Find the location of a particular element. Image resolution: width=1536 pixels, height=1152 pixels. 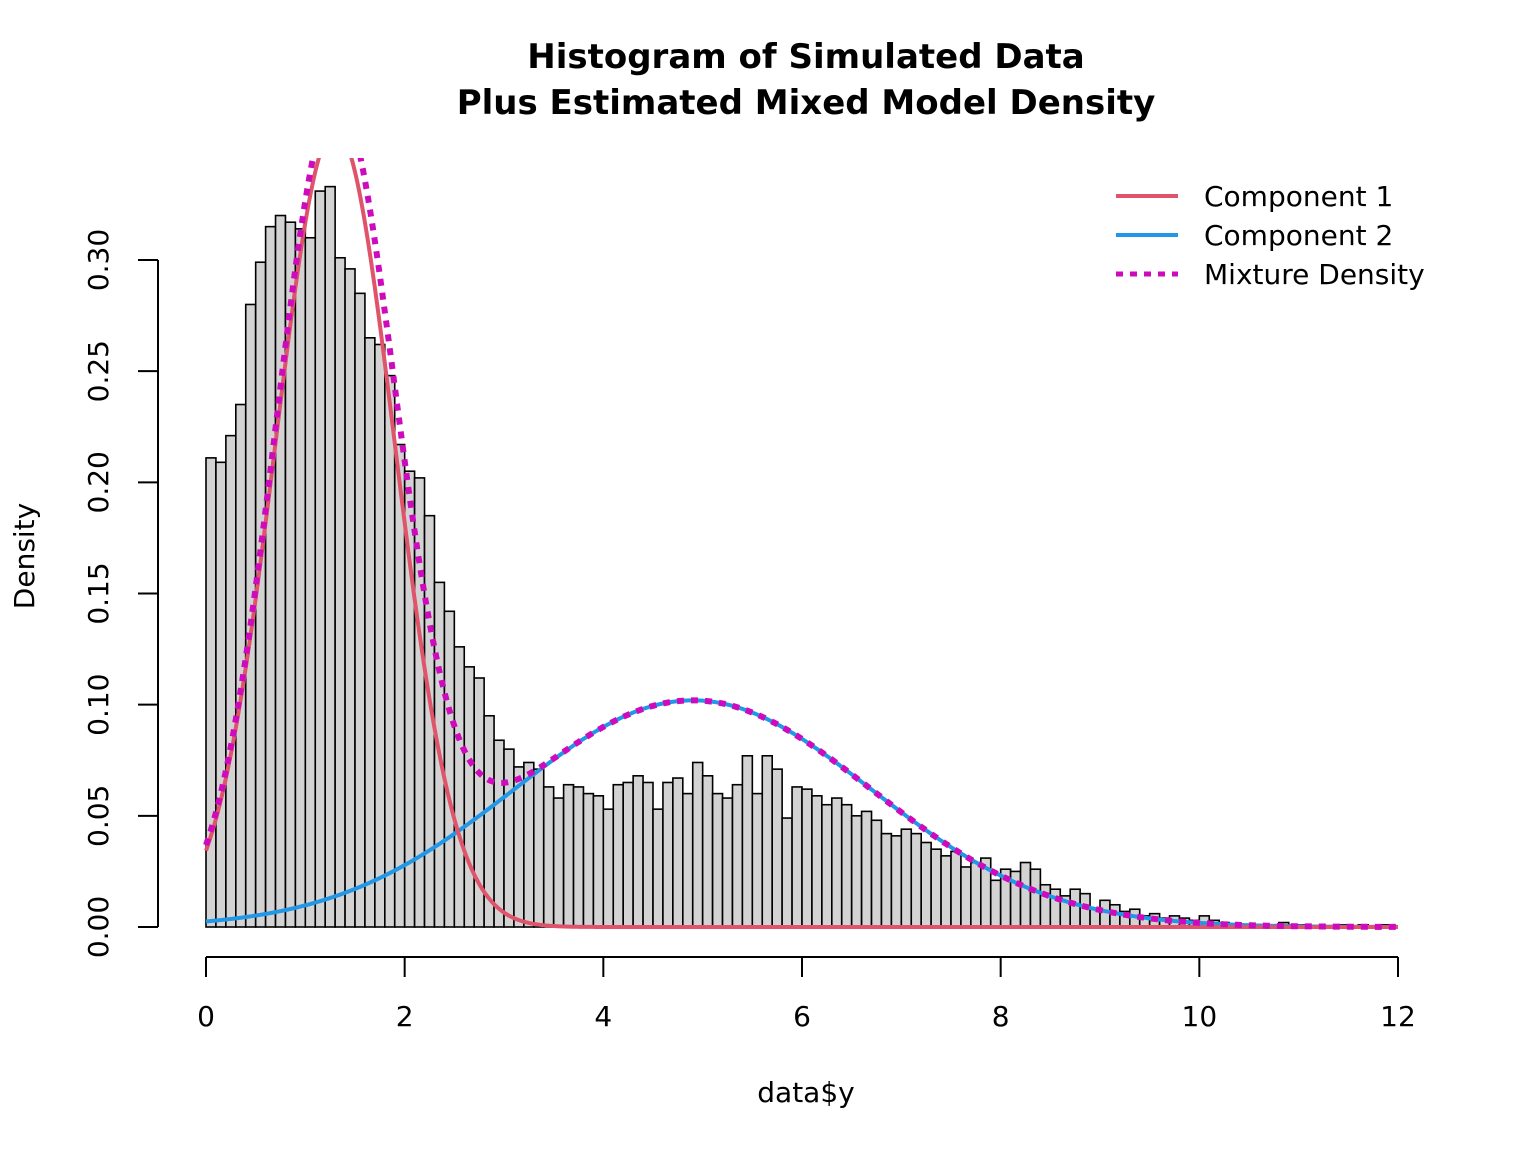

y-tick-label: 0.30 is located at coordinates (98, 260).